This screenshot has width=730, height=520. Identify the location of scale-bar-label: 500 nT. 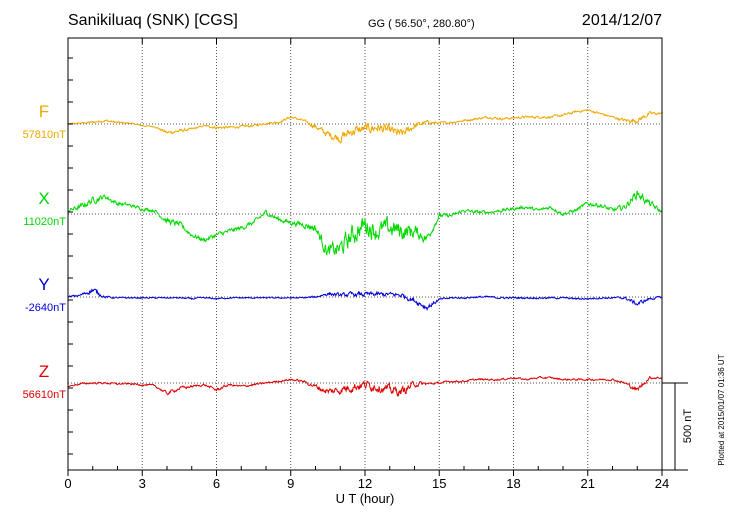
(688, 426).